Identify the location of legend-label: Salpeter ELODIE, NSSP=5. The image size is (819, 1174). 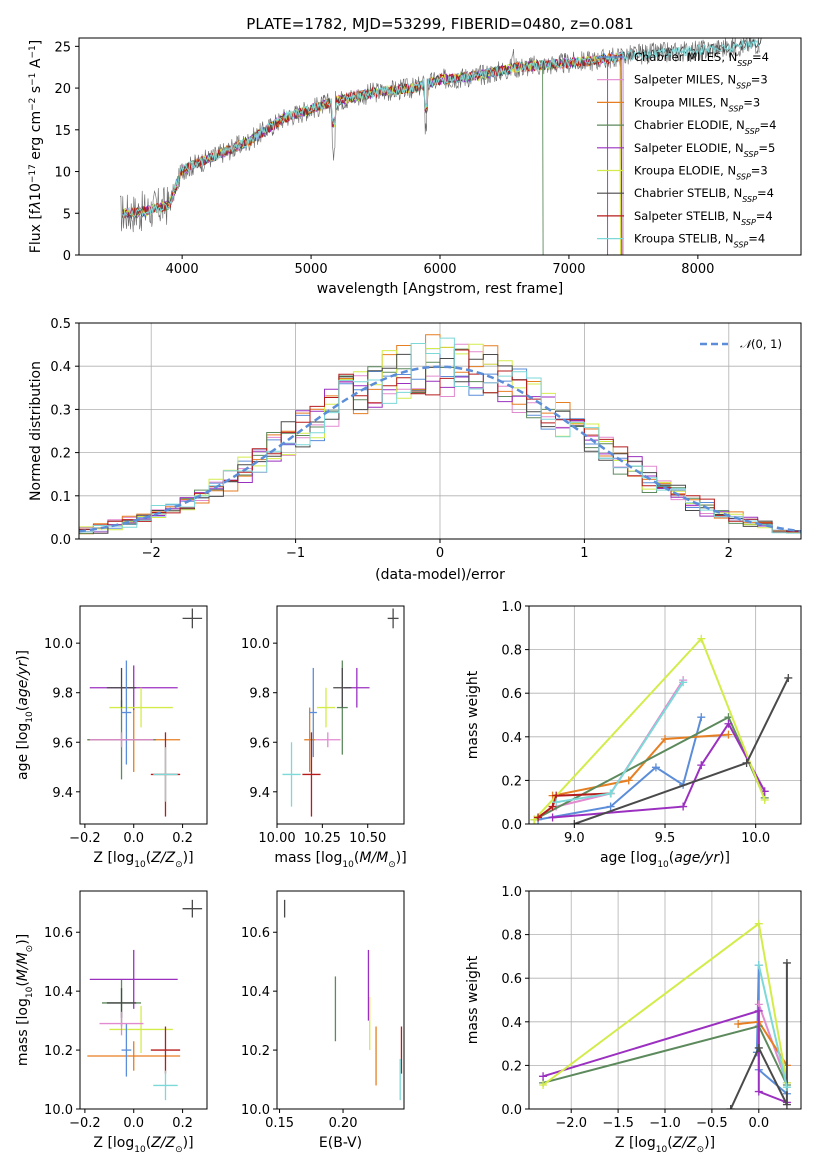
(704, 150).